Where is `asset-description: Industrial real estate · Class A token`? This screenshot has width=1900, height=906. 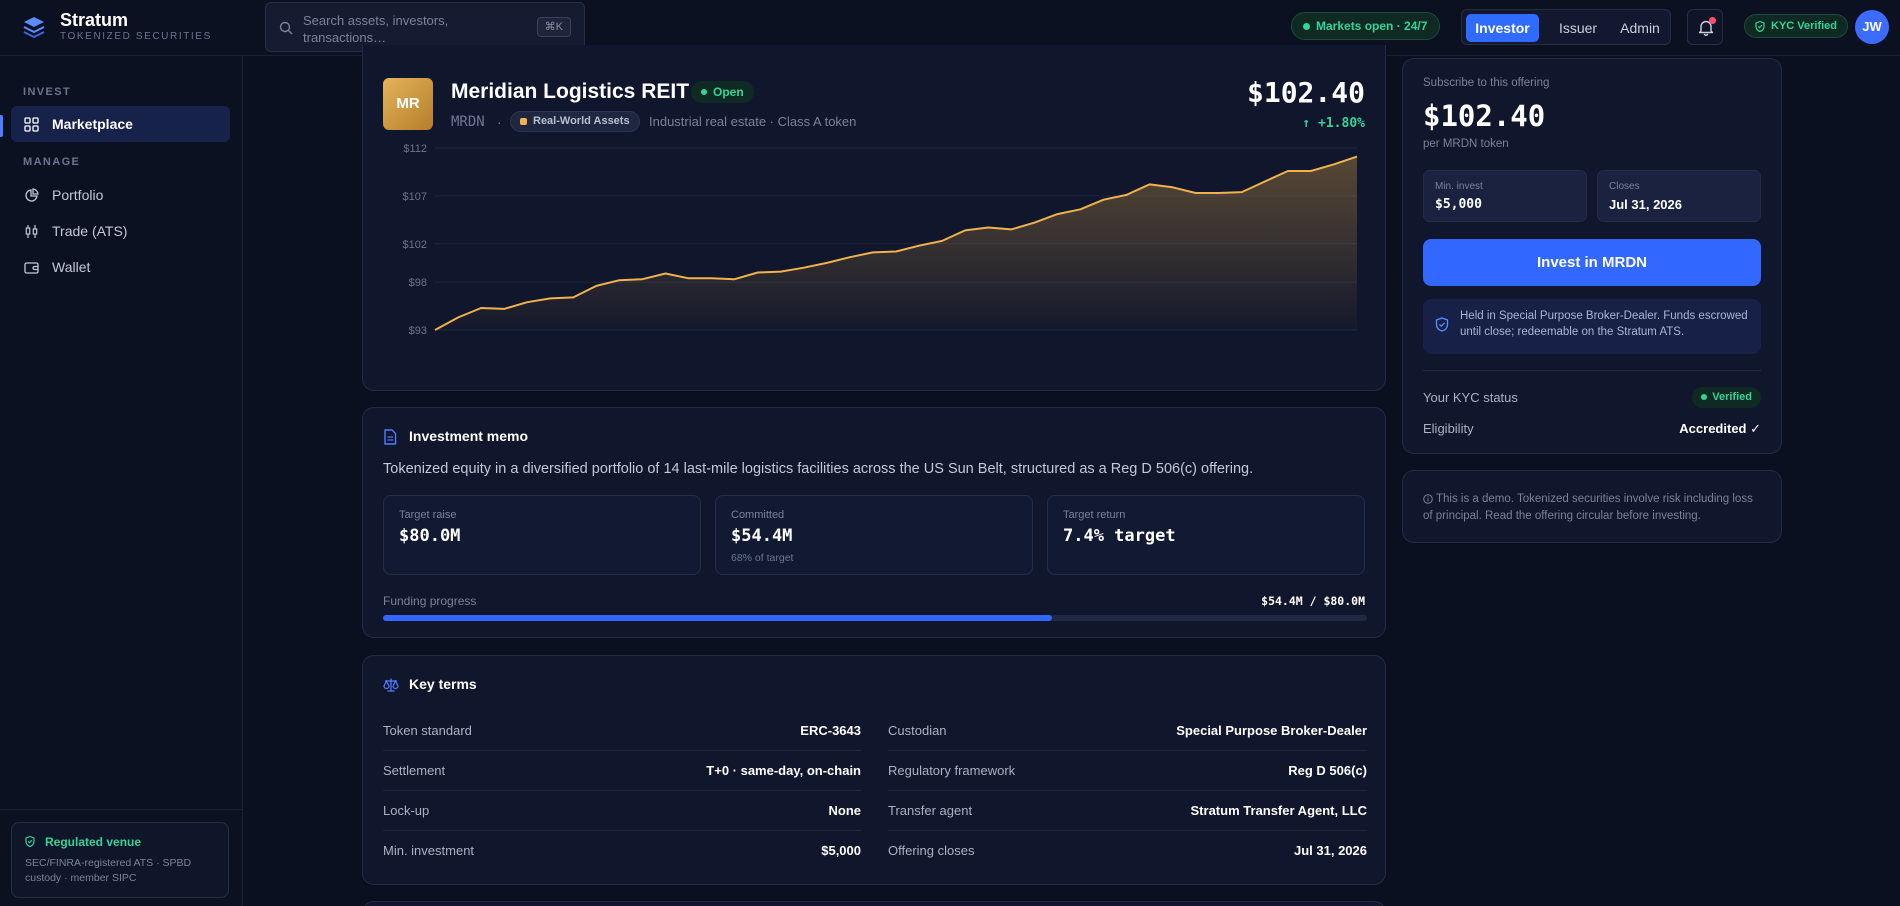 asset-description: Industrial real estate · Class A token is located at coordinates (753, 121).